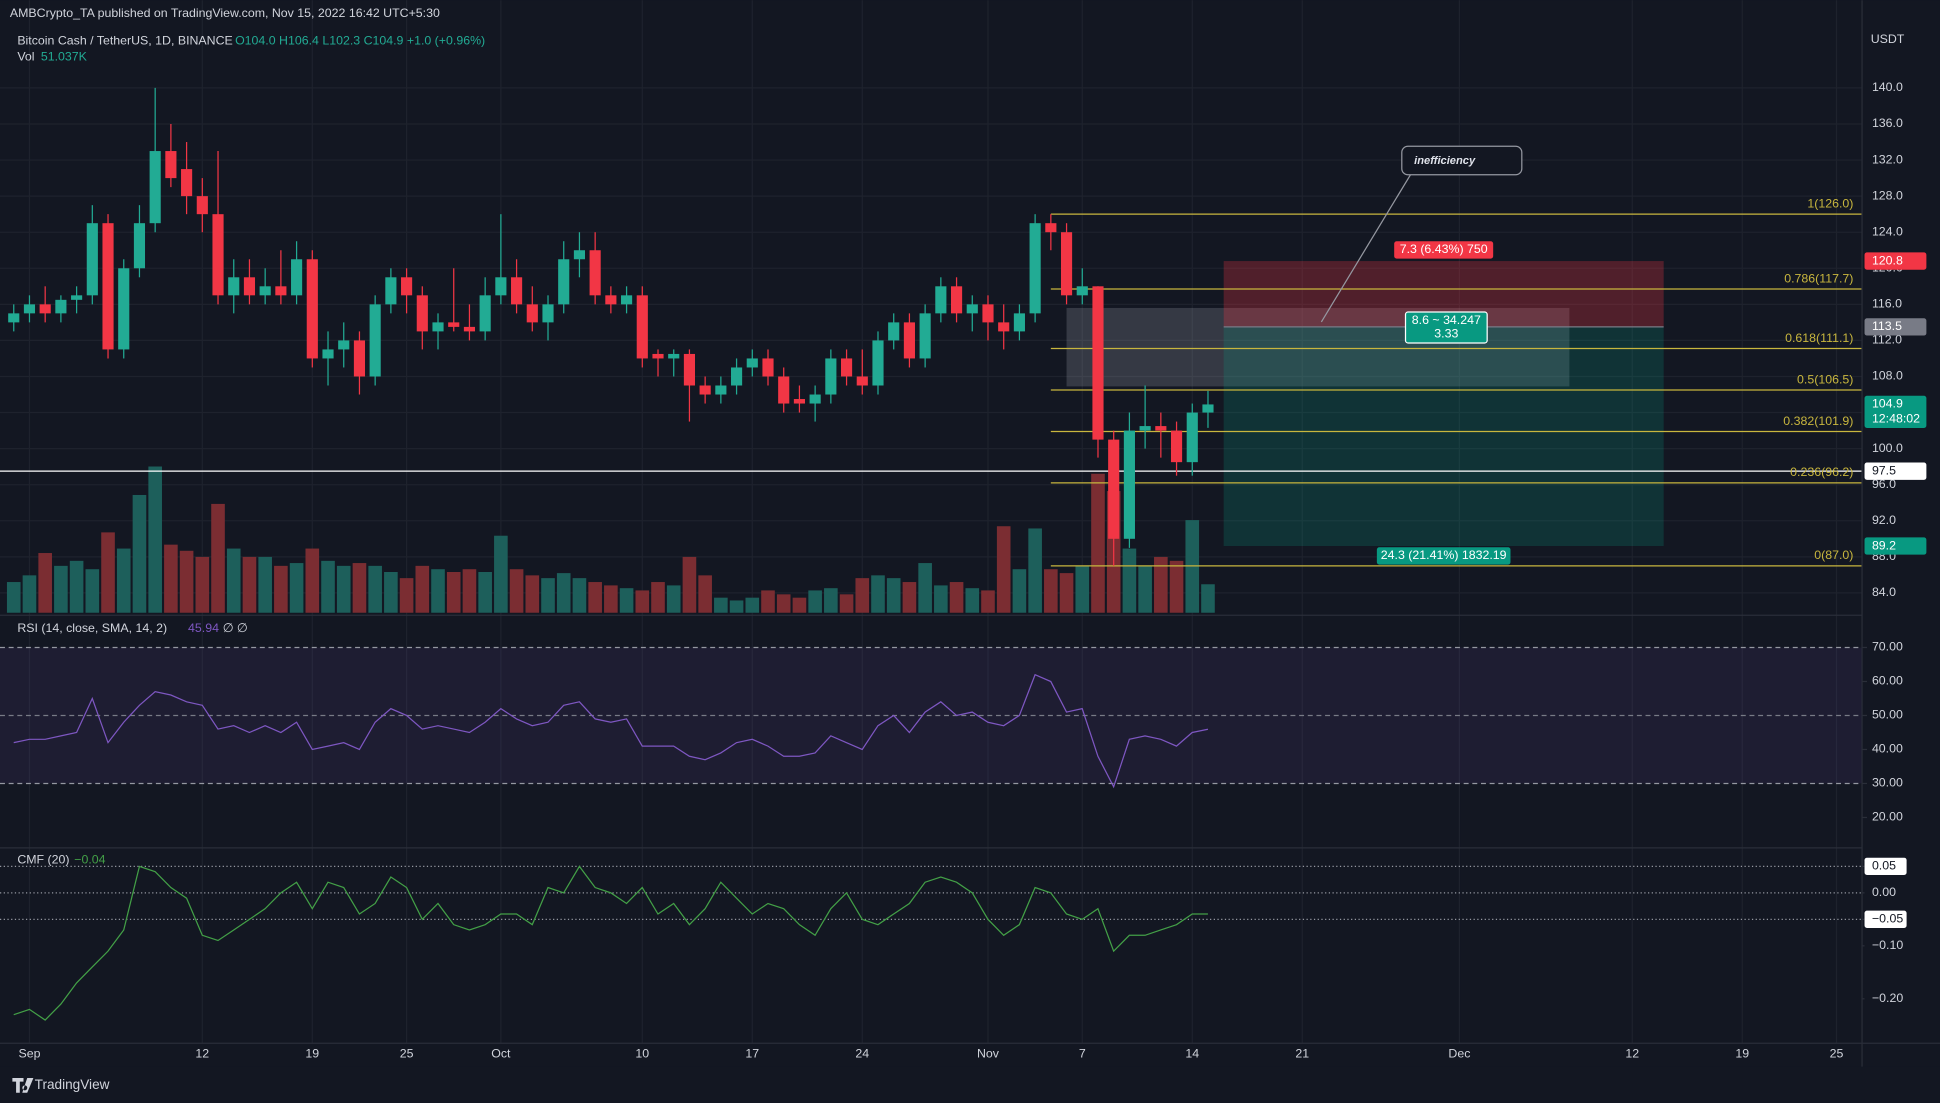 Image resolution: width=1940 pixels, height=1103 pixels. What do you see at coordinates (752, 1054) in the screenshot?
I see `x-tick-label: 17` at bounding box center [752, 1054].